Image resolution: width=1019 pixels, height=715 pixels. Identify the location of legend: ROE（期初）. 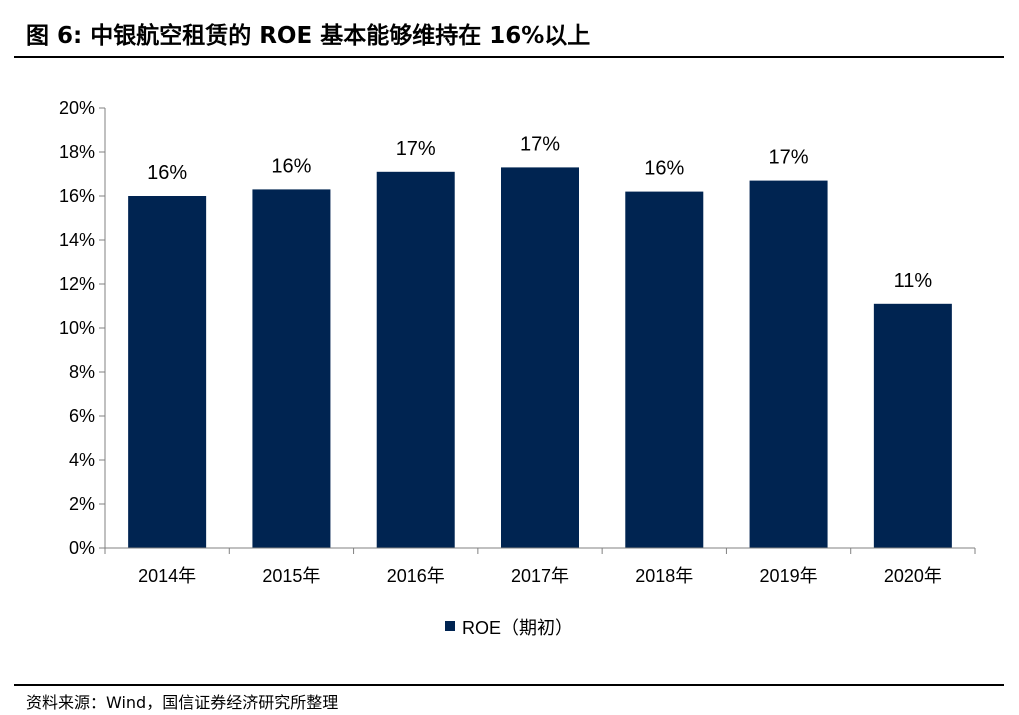
(509, 628).